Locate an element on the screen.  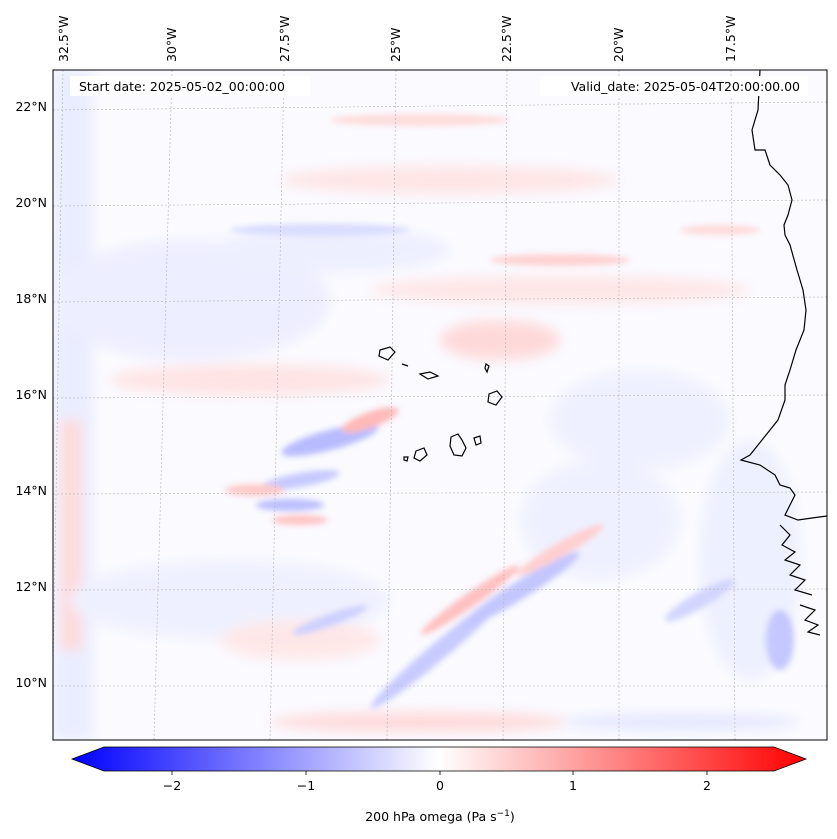
lat-label: 12°N is located at coordinates (31, 586).